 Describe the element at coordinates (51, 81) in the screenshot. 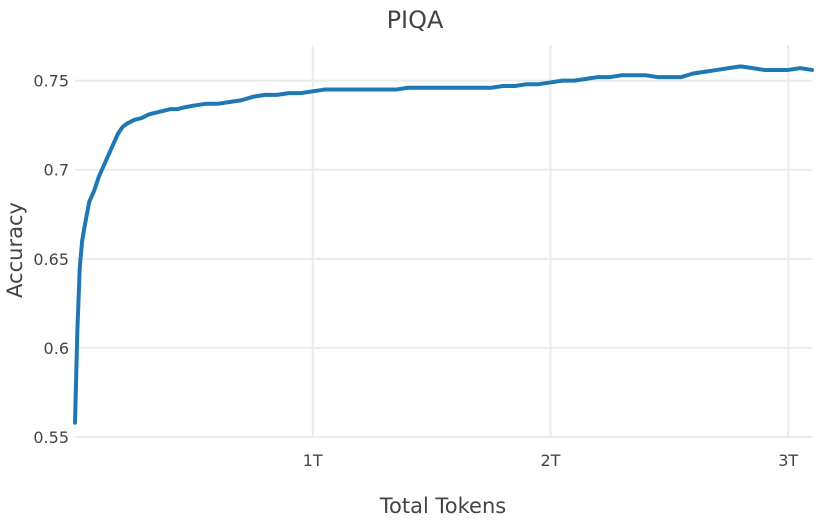

I see `y-tick-label-4: 0.75` at that location.